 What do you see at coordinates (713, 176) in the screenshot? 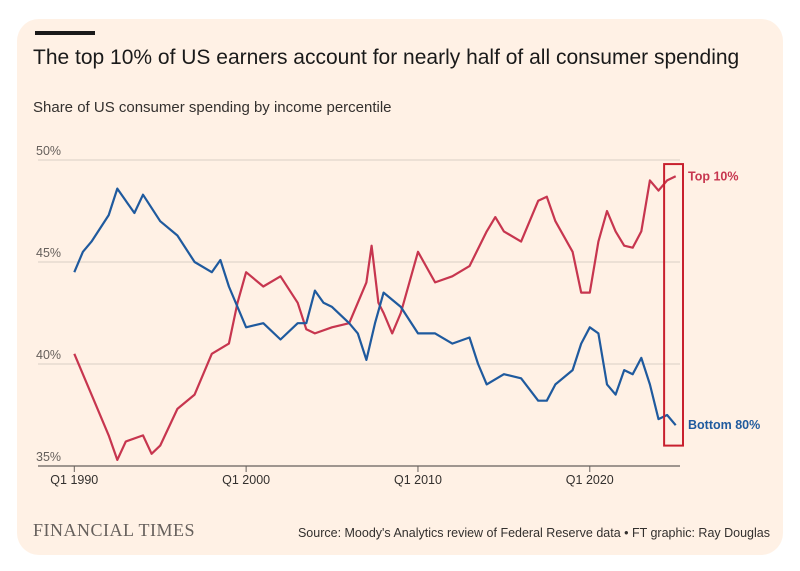
I see `series-end-label: Top 10%` at bounding box center [713, 176].